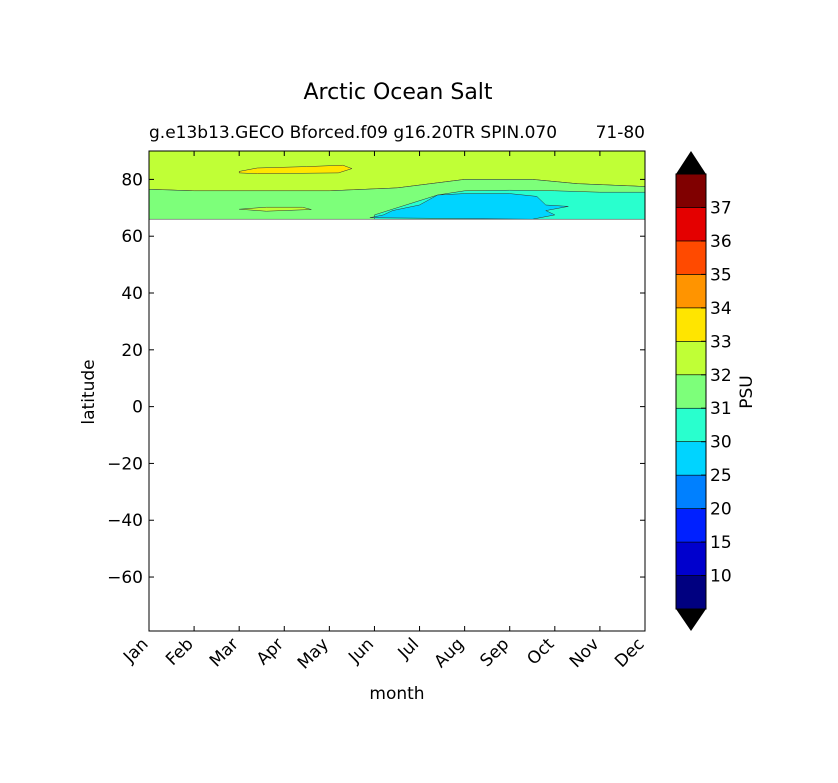 The height and width of the screenshot is (783, 838). I want to click on x-tick-label: Dec, so click(629, 652).